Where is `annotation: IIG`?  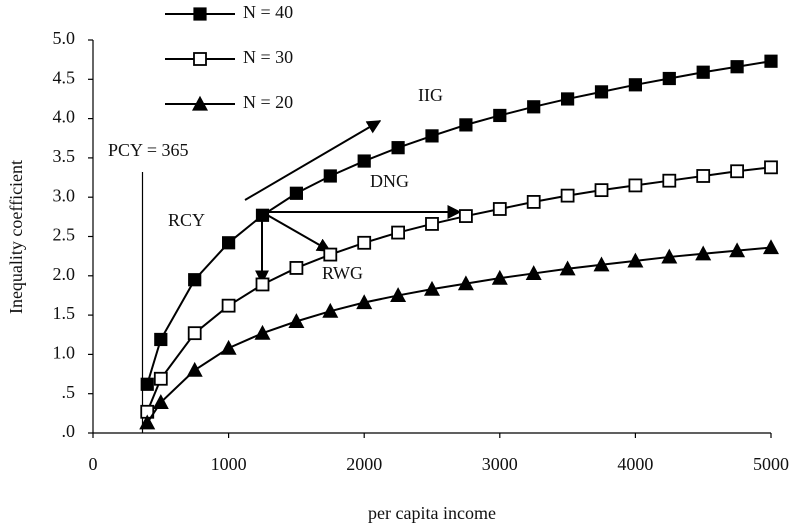
annotation: IIG is located at coordinates (430, 95).